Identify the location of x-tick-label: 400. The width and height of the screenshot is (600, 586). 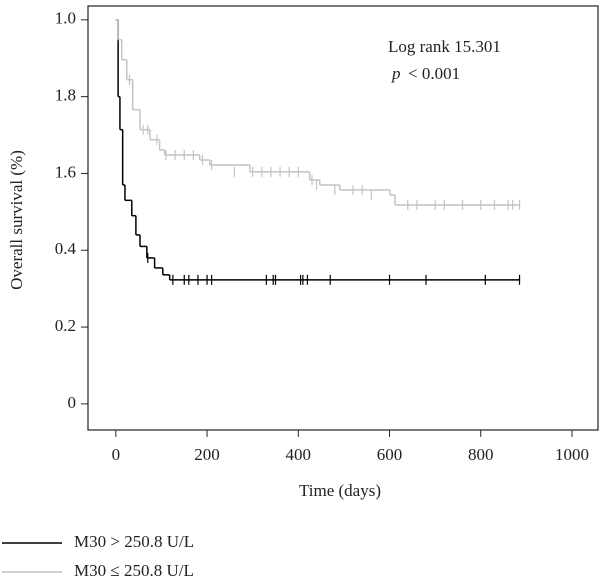
(299, 454).